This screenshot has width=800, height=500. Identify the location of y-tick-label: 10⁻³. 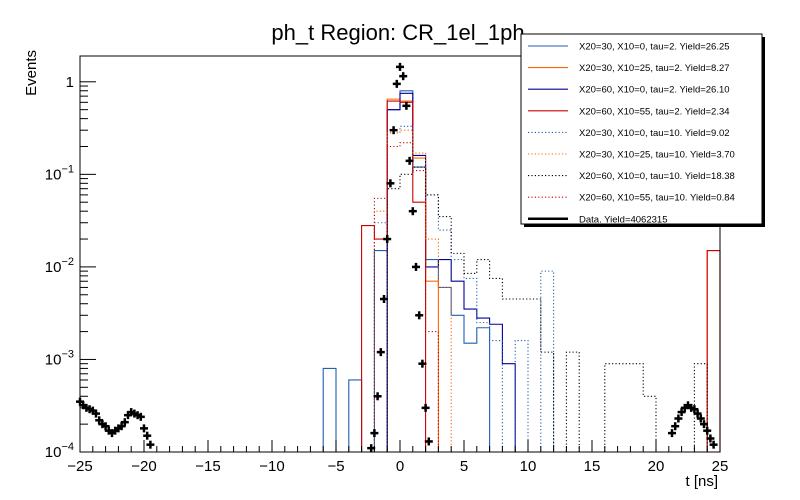
(59, 358).